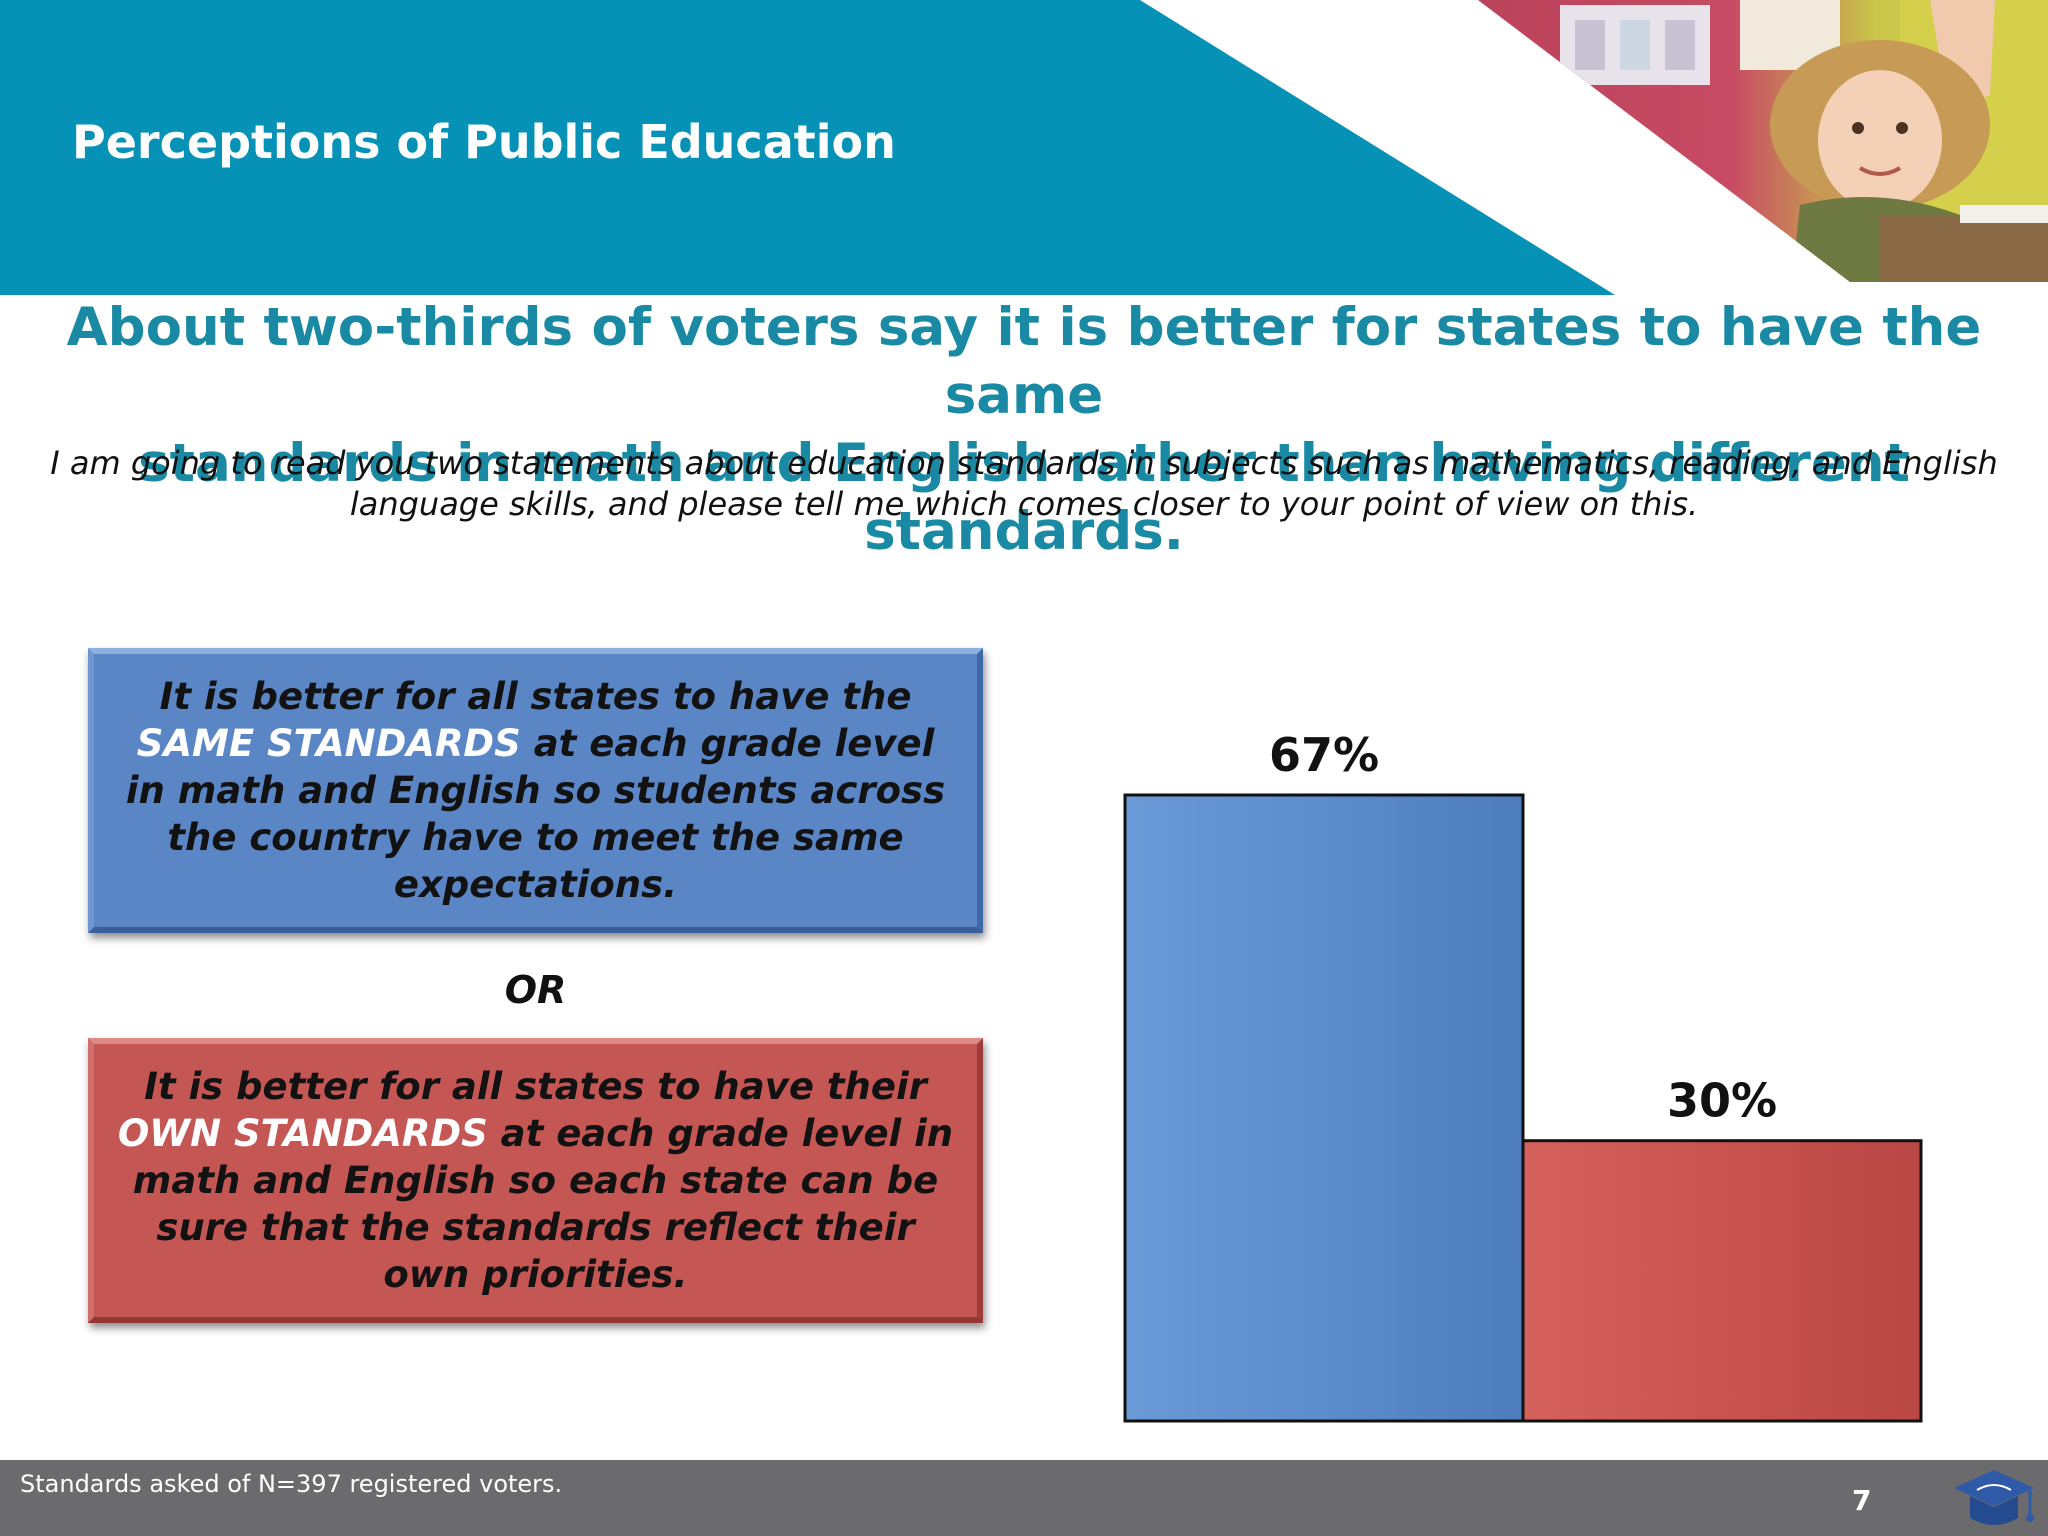  Describe the element at coordinates (1722, 1101) in the screenshot. I see `data-label-own-standards: 30%` at that location.